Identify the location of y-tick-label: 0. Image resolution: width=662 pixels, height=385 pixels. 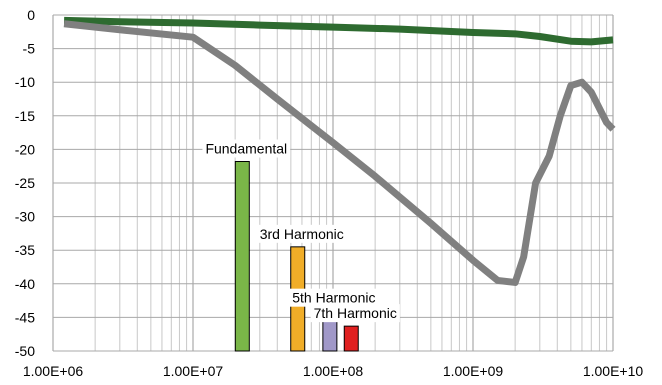
(31, 15).